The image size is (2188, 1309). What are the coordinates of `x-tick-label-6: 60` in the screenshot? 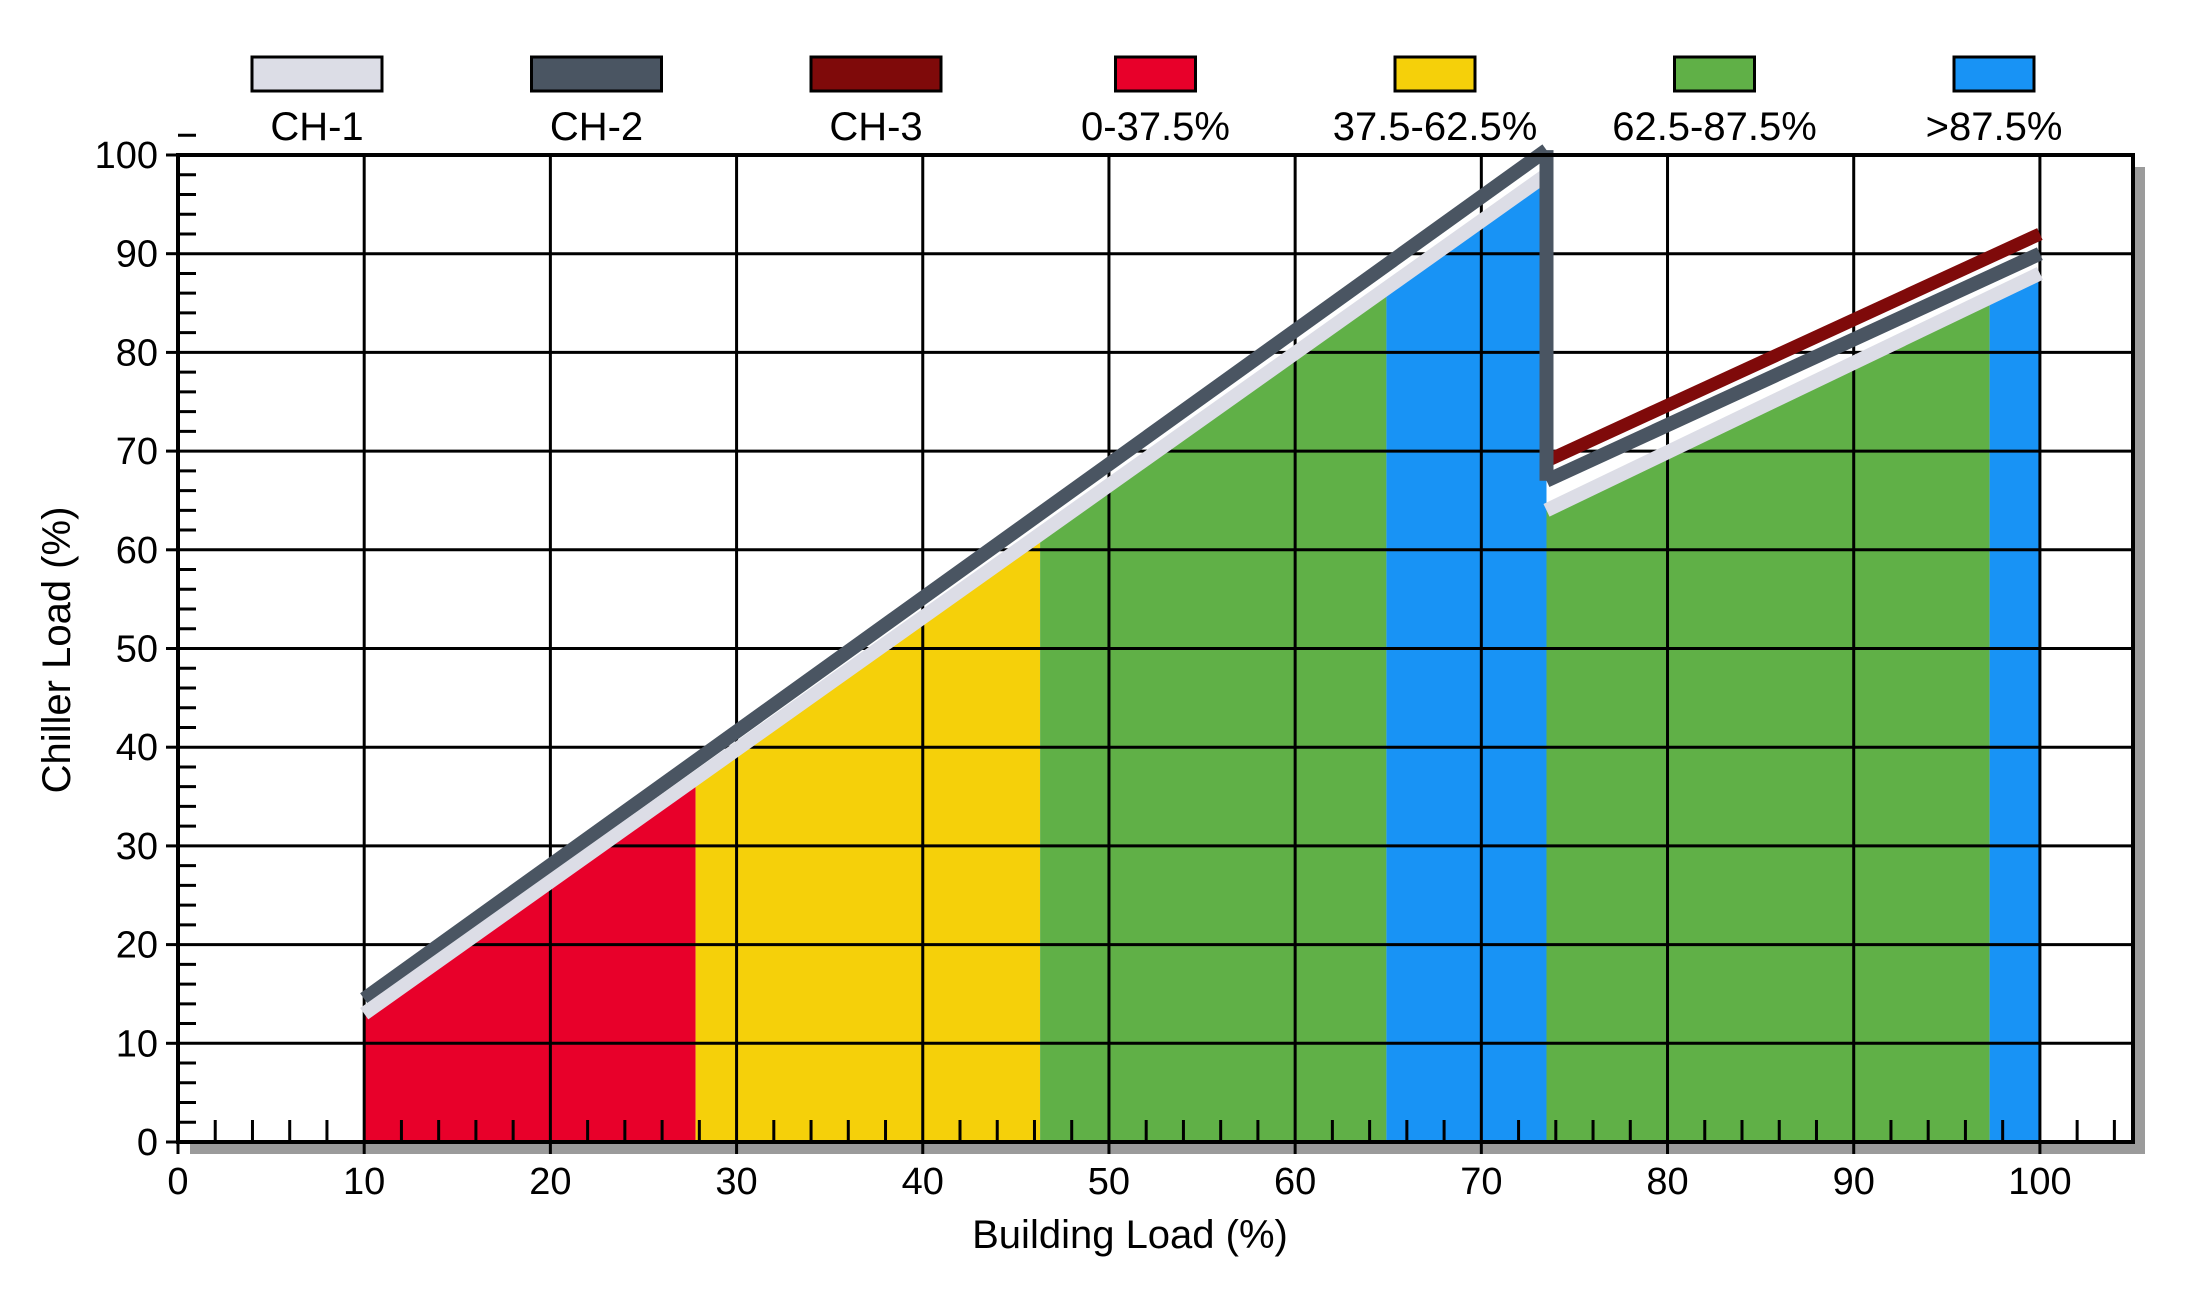 It's located at (1295, 1182).